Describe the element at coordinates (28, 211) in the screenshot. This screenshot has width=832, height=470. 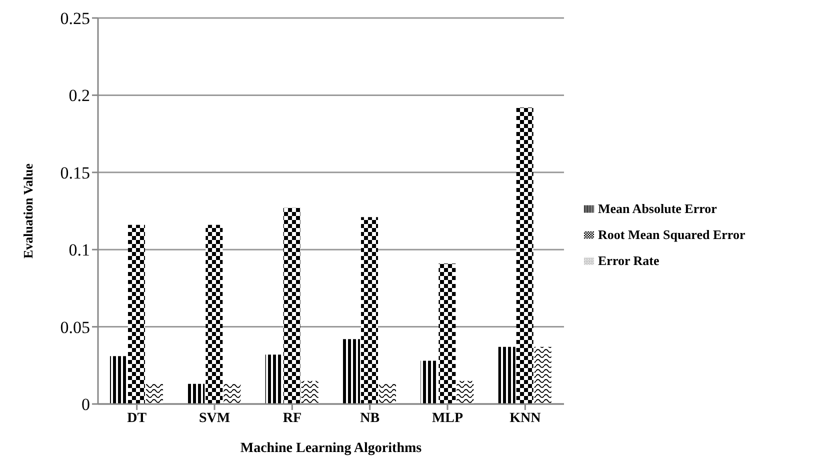
I see `y-axis-title: Evaluation Value` at that location.